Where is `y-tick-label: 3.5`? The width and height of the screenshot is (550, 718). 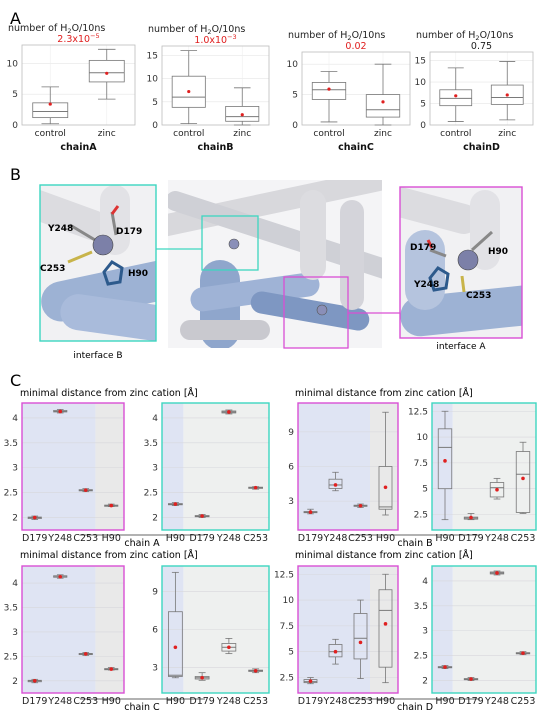
y-tick-label: 3.5 is located at coordinates (151, 444).